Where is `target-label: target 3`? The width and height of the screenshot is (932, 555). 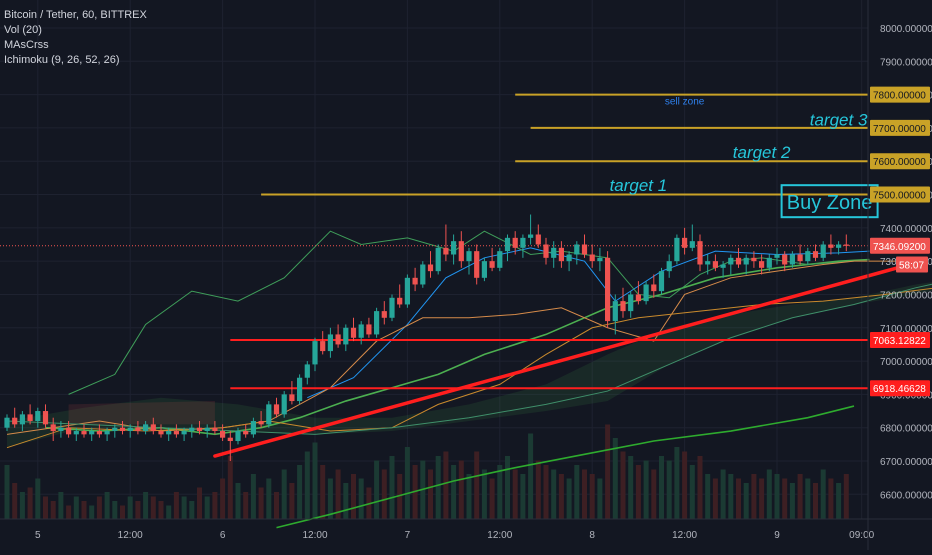
target-label: target 3 is located at coordinates (839, 119).